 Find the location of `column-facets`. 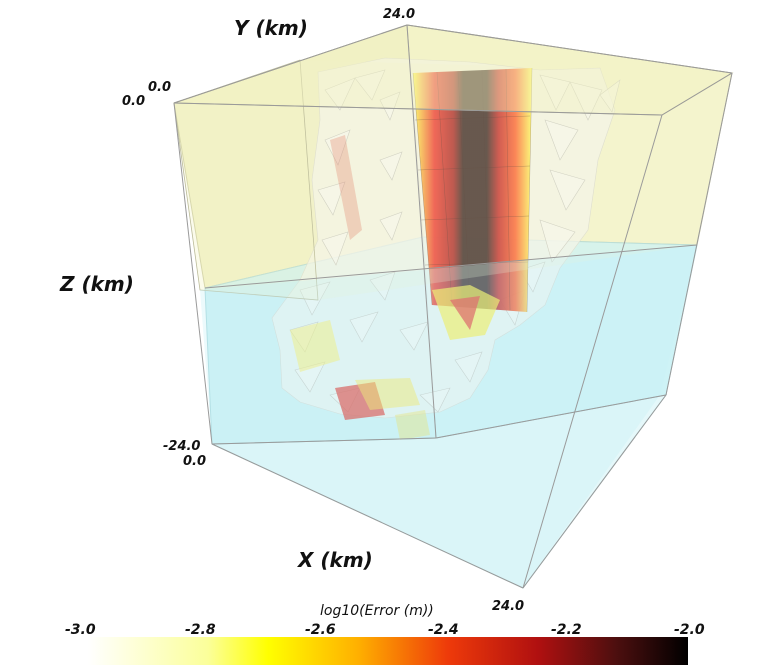

column-facets is located at coordinates (472, 190).